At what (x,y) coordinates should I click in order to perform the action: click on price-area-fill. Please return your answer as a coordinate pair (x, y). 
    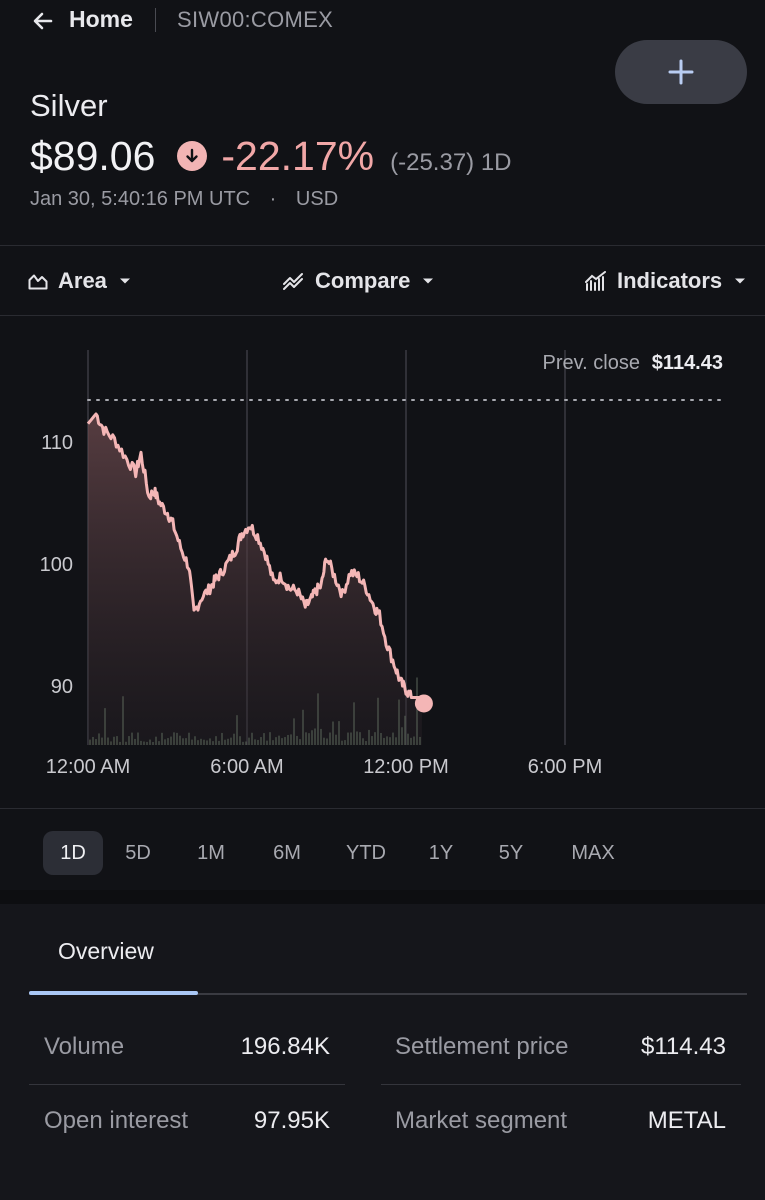
    Looking at the image, I should click on (255, 579).